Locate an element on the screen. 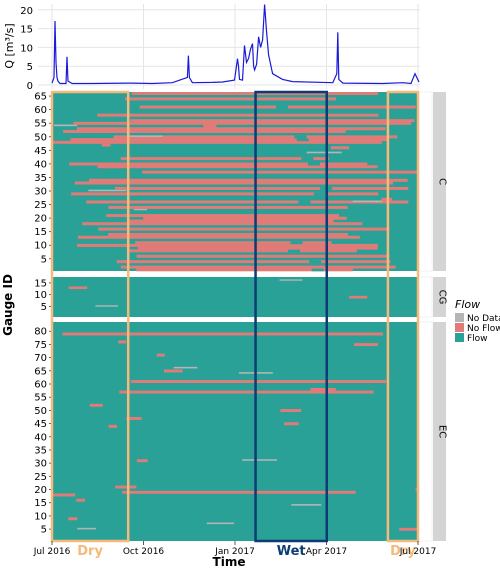 The height and width of the screenshot is (571, 500). hydrograph-y-tick-label: 5 is located at coordinates (30, 67).